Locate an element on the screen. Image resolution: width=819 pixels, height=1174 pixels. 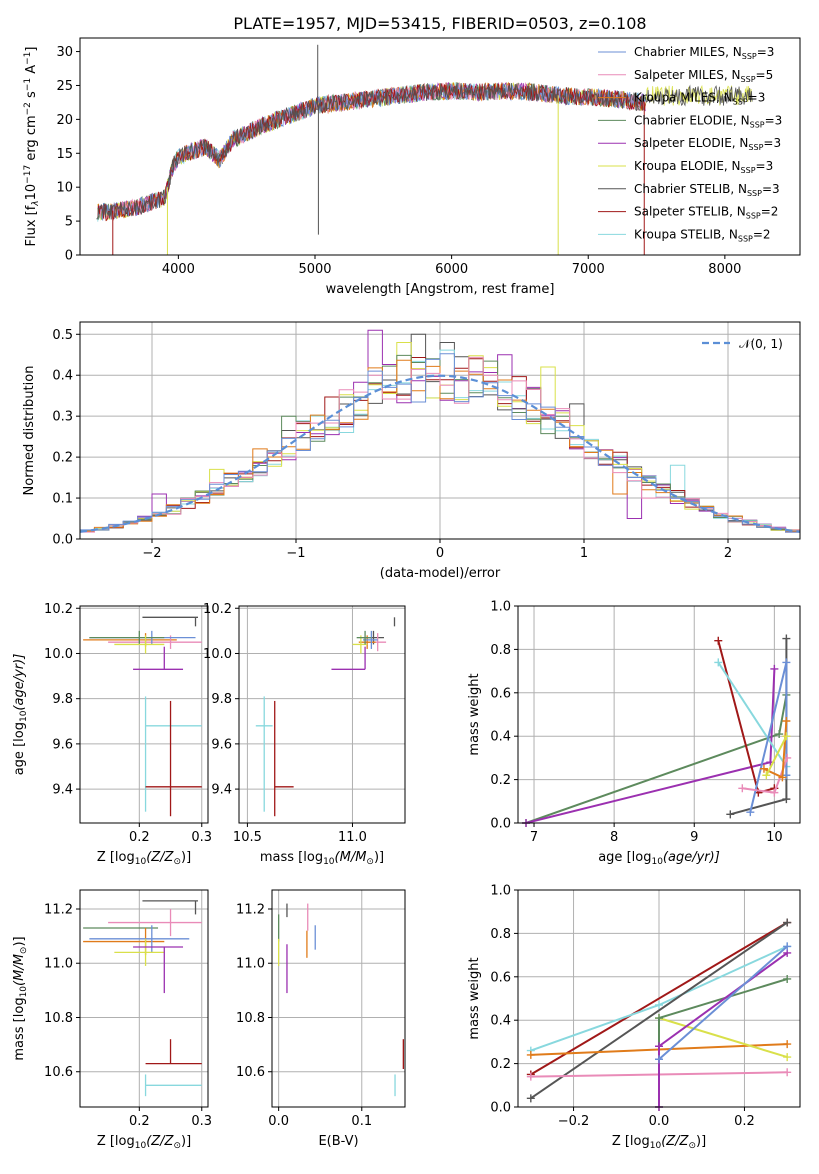
x-axis-label-part: age [log is located at coordinates (624, 857).